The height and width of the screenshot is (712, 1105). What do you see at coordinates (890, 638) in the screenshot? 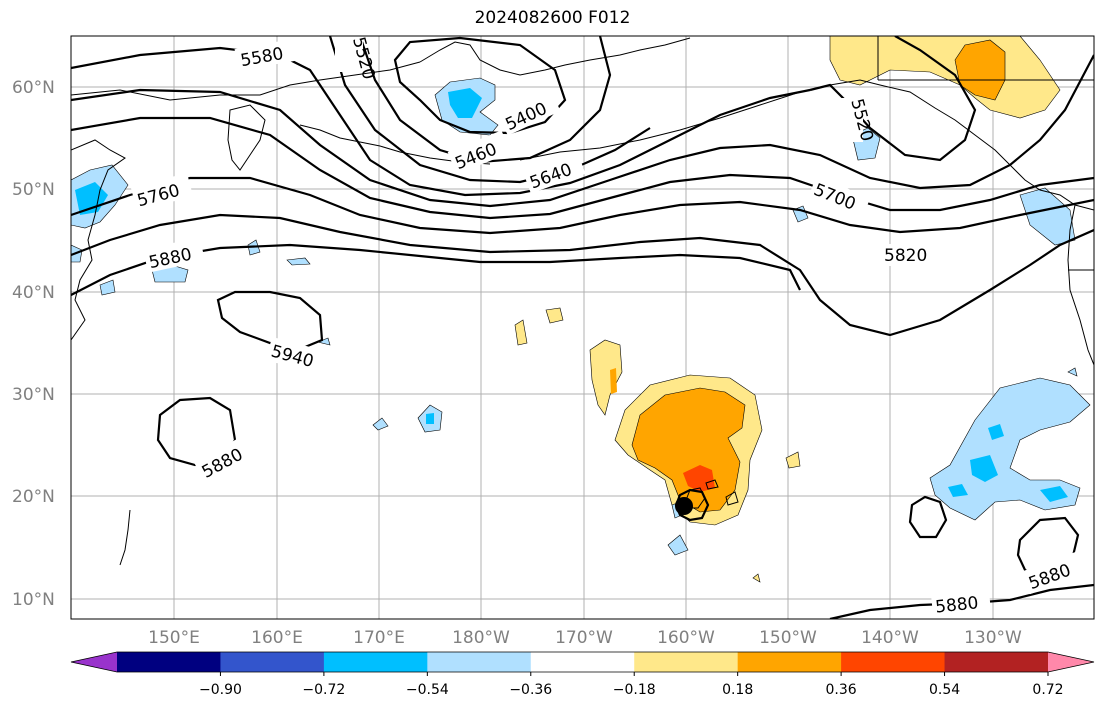
I see `lon-label-140w: 140°W` at bounding box center [890, 638].